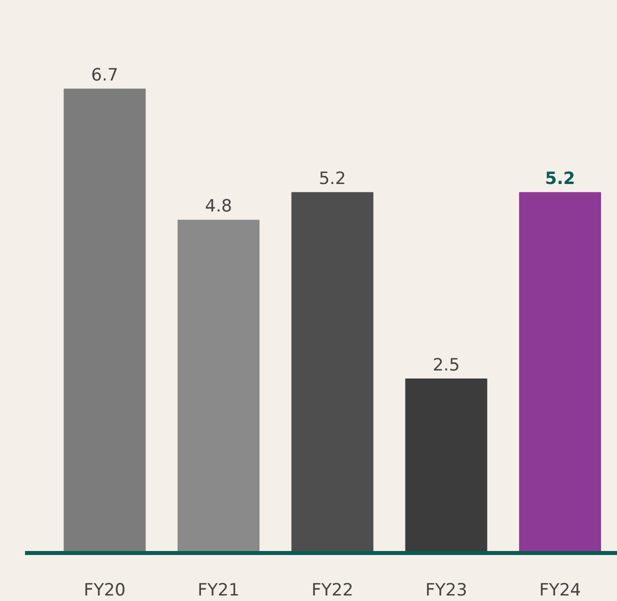 The image size is (617, 601). I want to click on x-tick-label: FY24, so click(560, 590).